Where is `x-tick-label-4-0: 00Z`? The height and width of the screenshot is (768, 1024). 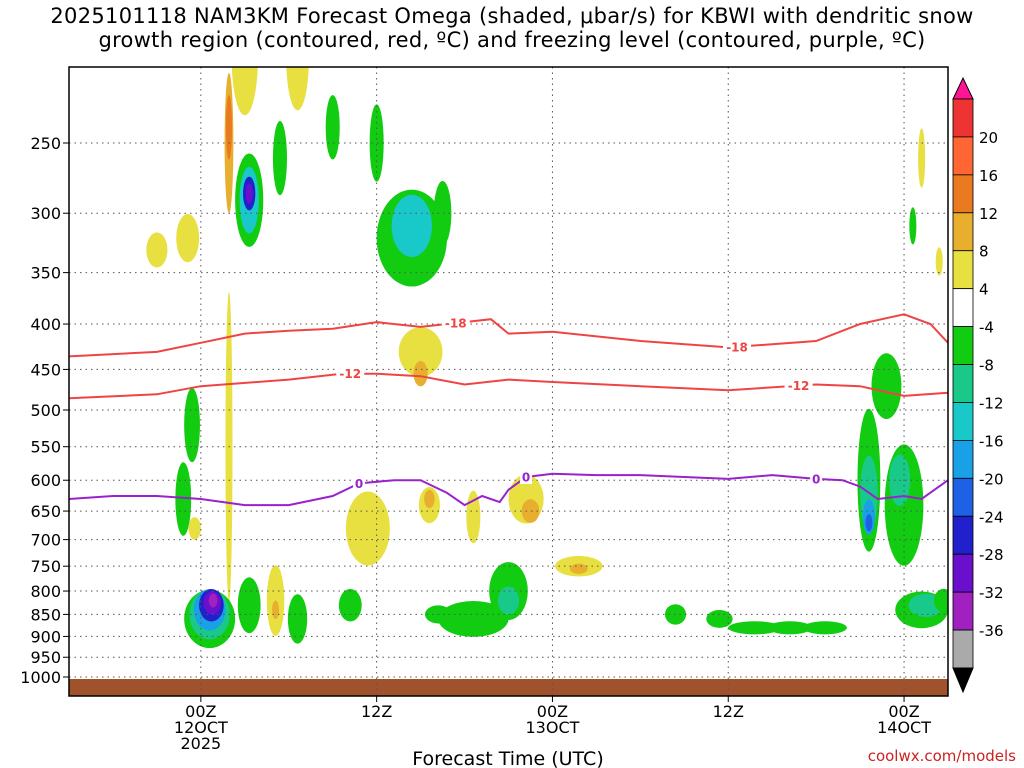 x-tick-label-4-0: 00Z is located at coordinates (903, 711).